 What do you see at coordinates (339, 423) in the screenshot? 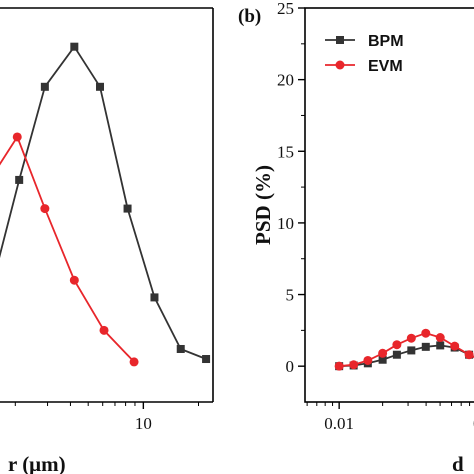
I see `x-tick-label: 0.01` at bounding box center [339, 423].